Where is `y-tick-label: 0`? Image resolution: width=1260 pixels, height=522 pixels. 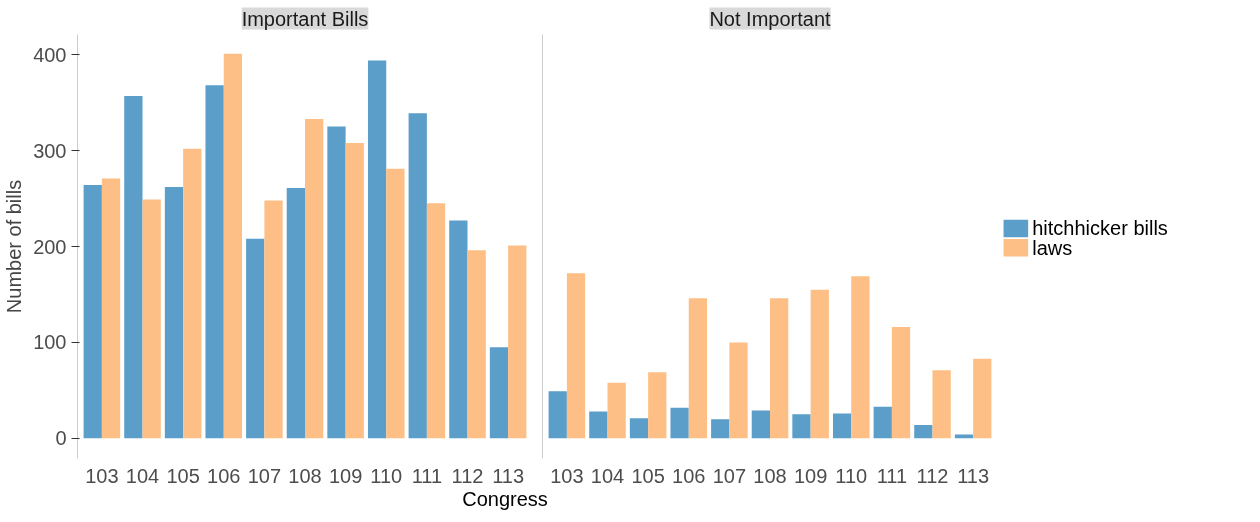 y-tick-label: 0 is located at coordinates (61, 438).